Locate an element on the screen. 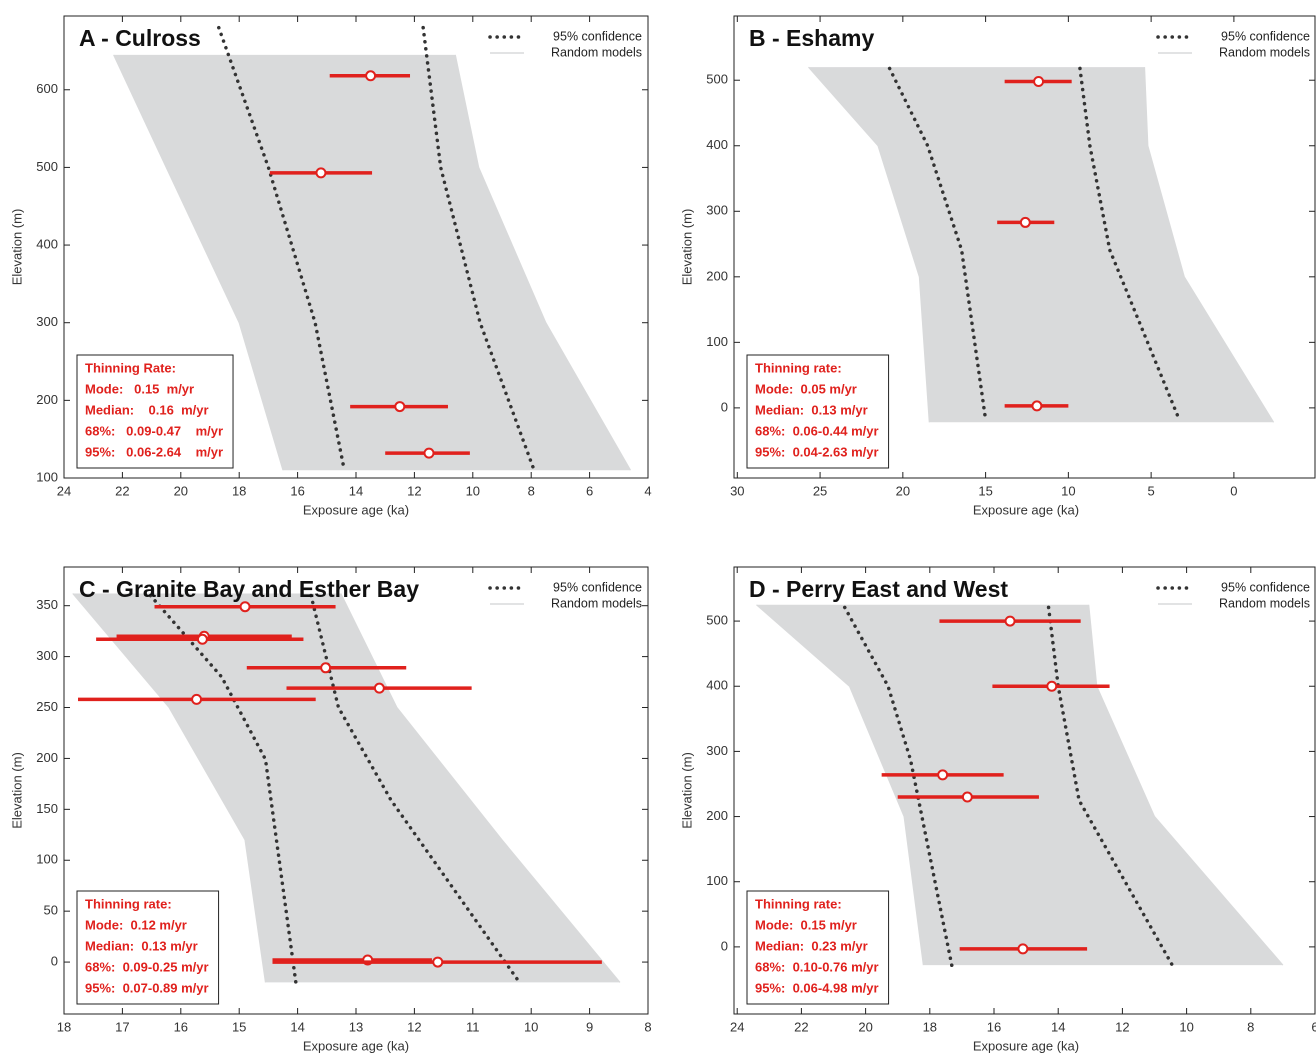  x-tick-label: 8 is located at coordinates (1250, 1026).